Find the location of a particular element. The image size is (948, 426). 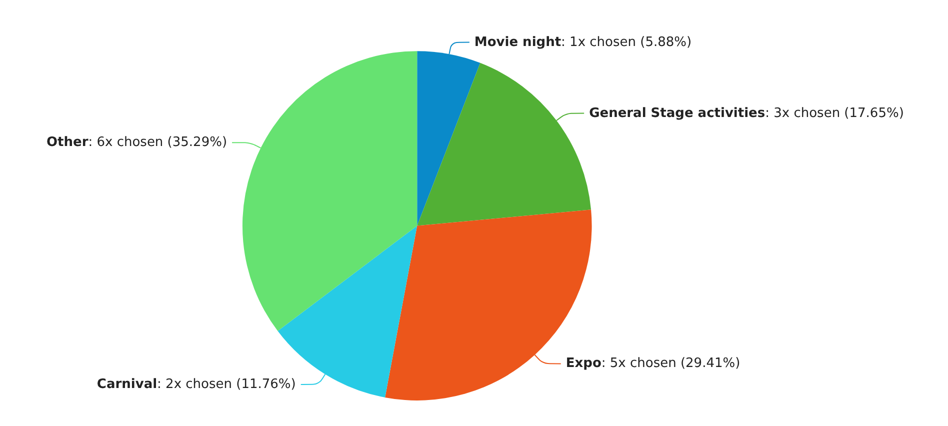

data-label: : 3x chosen (17.65%) is located at coordinates (834, 113).